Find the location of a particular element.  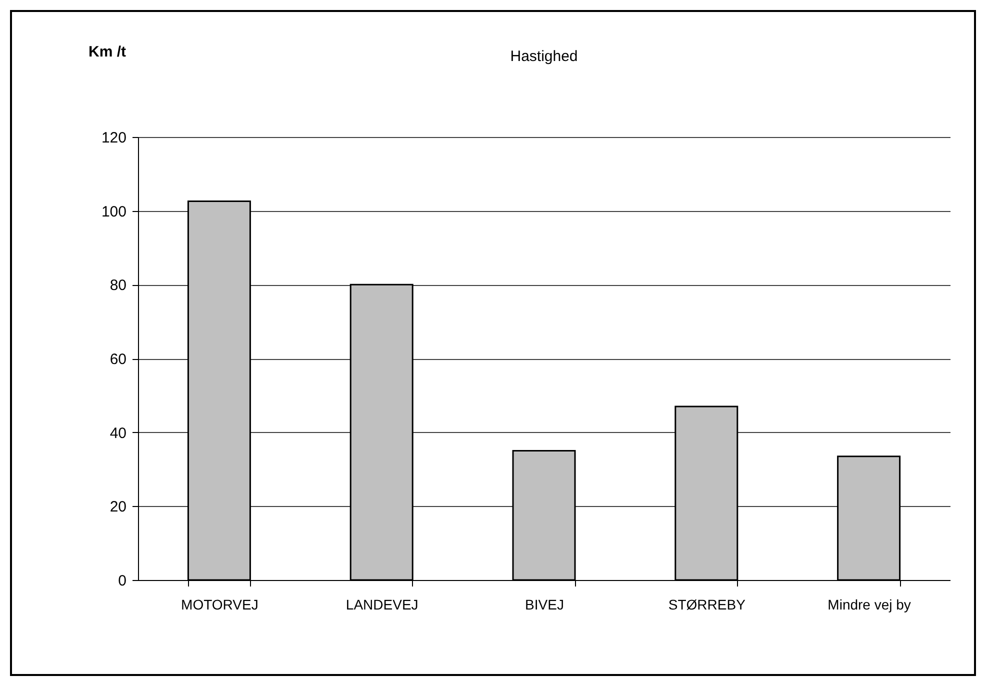

y-tick-label: 60 is located at coordinates (118, 359).